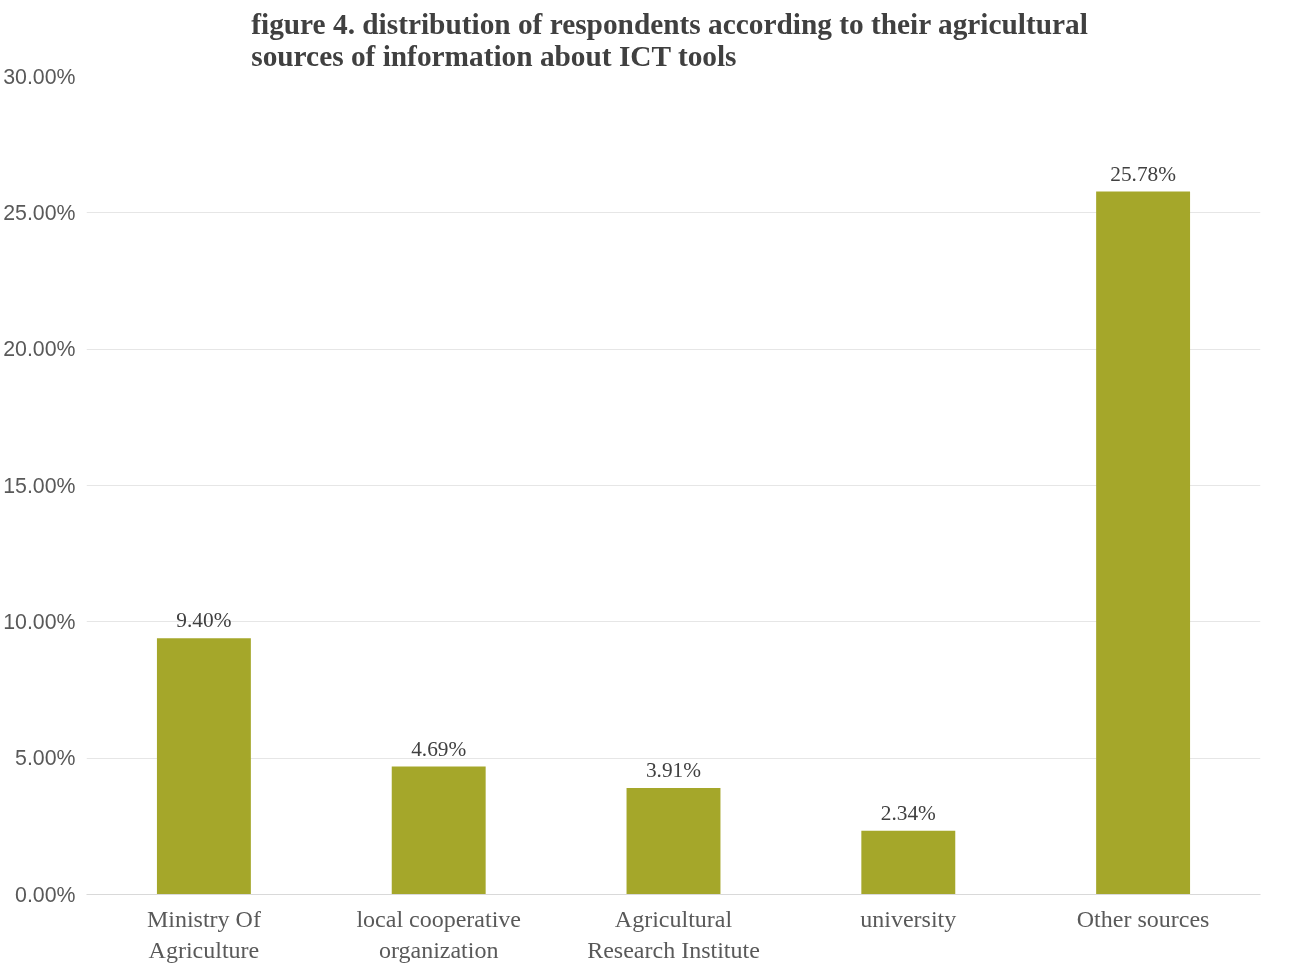  What do you see at coordinates (1143, 918) in the screenshot?
I see `x-tick-label: Other sources` at bounding box center [1143, 918].